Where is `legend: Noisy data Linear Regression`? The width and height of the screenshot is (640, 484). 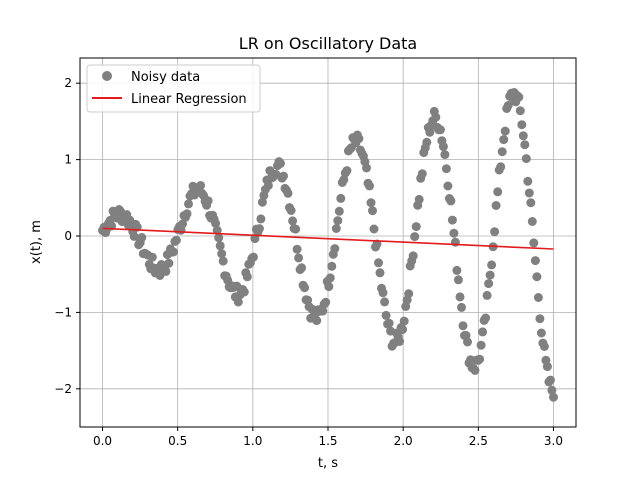
legend: Noisy data Linear Regression is located at coordinates (173, 88).